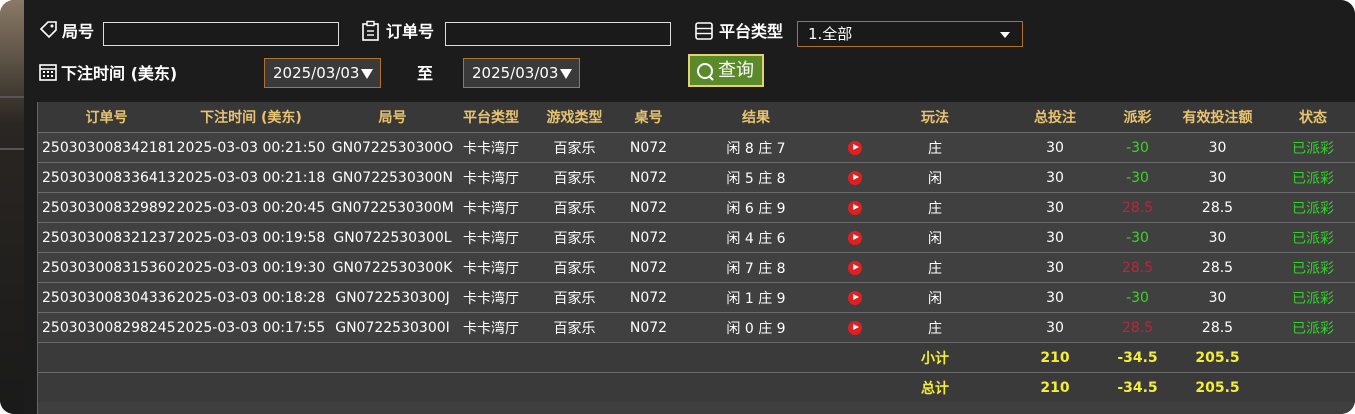  Describe the element at coordinates (48, 72) in the screenshot. I see `calendar-icon` at that location.